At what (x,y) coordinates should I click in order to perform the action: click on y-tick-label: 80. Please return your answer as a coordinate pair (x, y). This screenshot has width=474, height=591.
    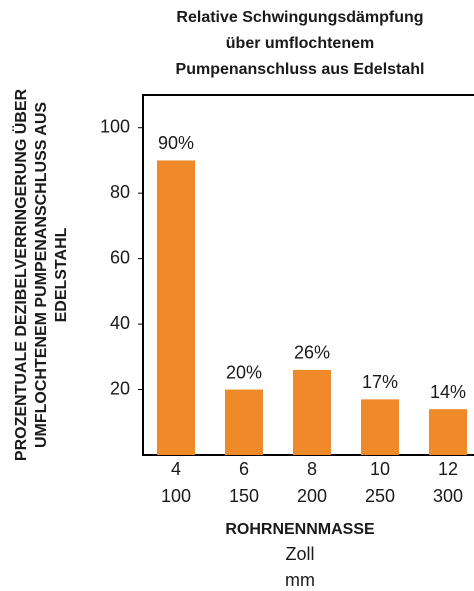
    Looking at the image, I should click on (120, 192).